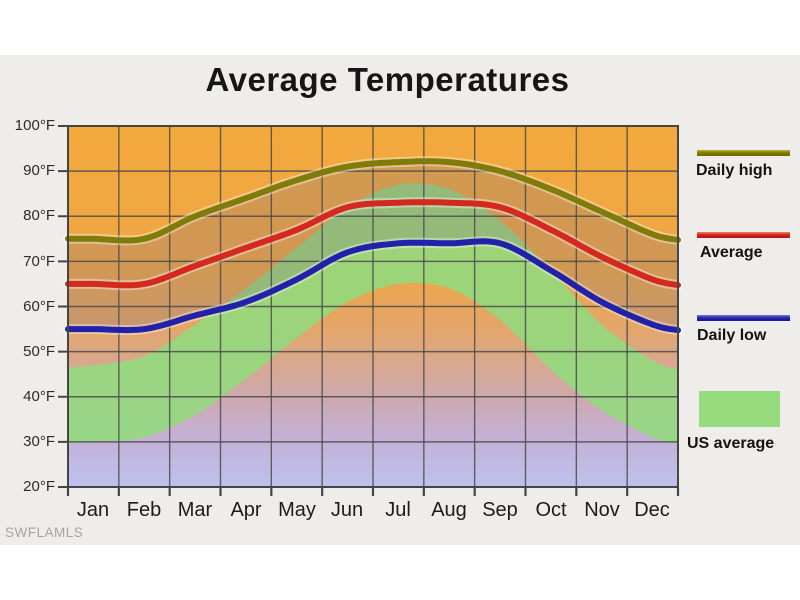 Image resolution: width=800 pixels, height=600 pixels. What do you see at coordinates (551, 510) in the screenshot?
I see `x-tick-label: Oct` at bounding box center [551, 510].